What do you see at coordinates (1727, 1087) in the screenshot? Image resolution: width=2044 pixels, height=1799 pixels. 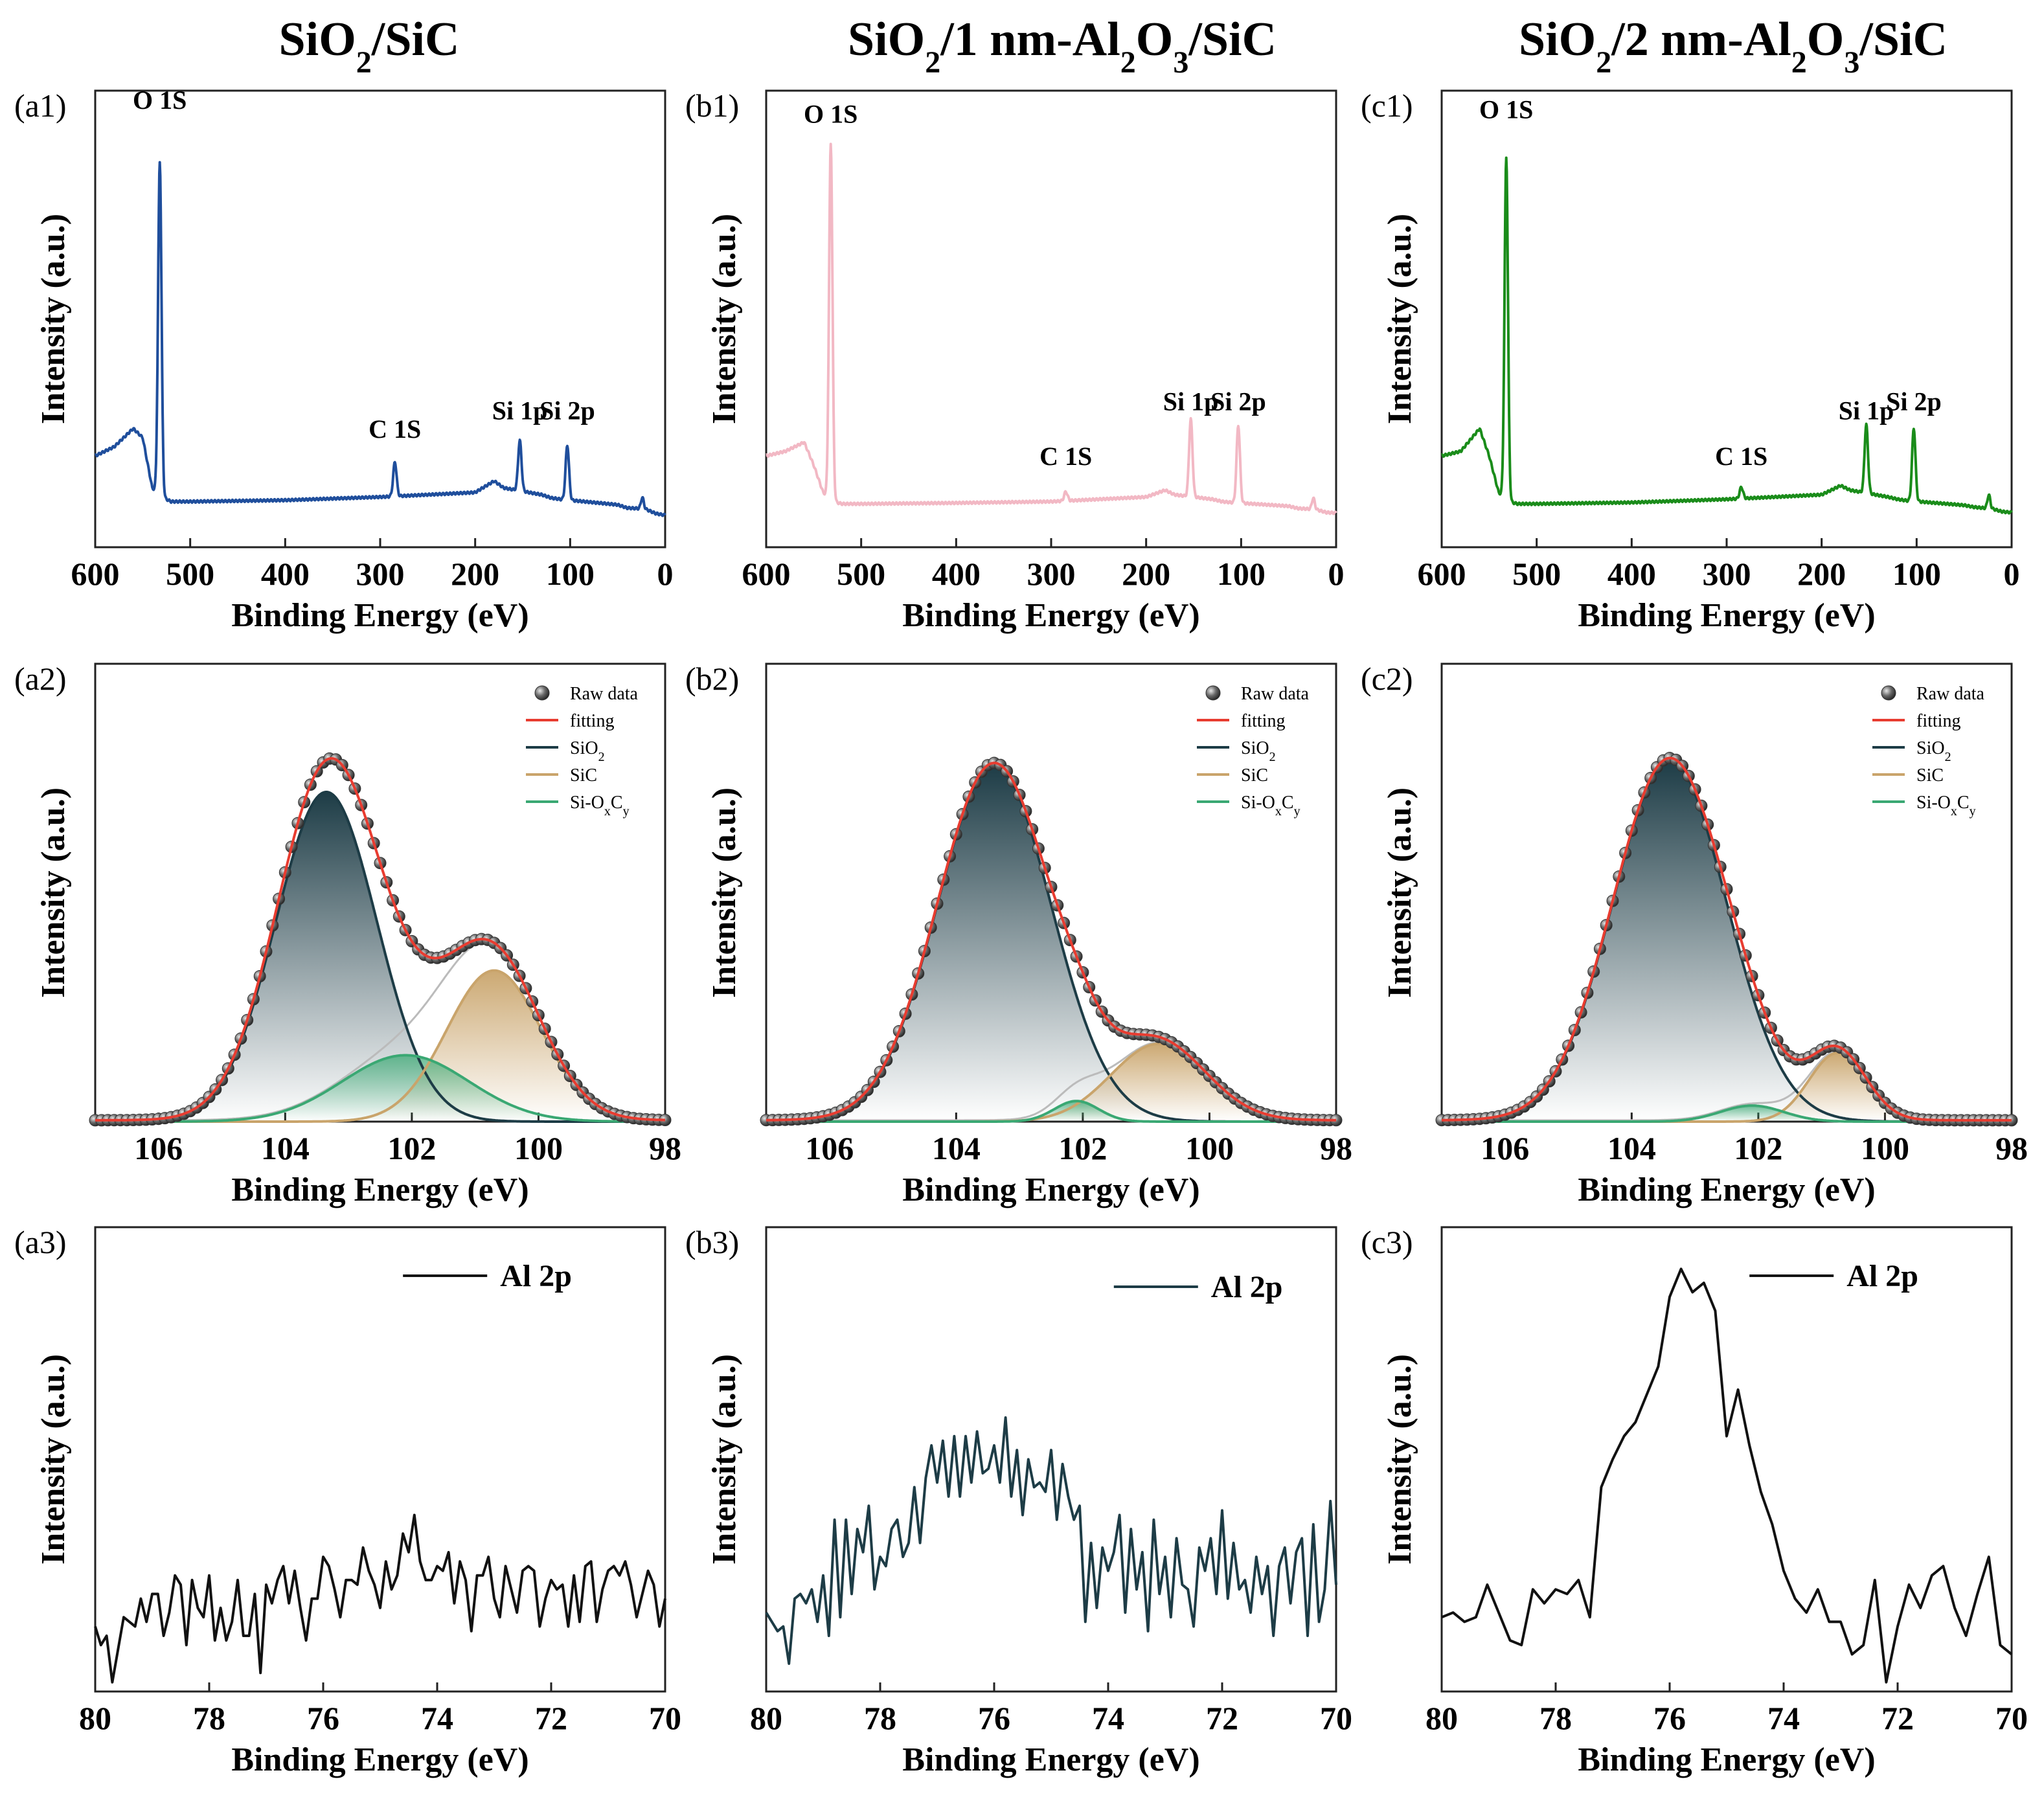 I see `sic-component-curve-fill` at bounding box center [1727, 1087].